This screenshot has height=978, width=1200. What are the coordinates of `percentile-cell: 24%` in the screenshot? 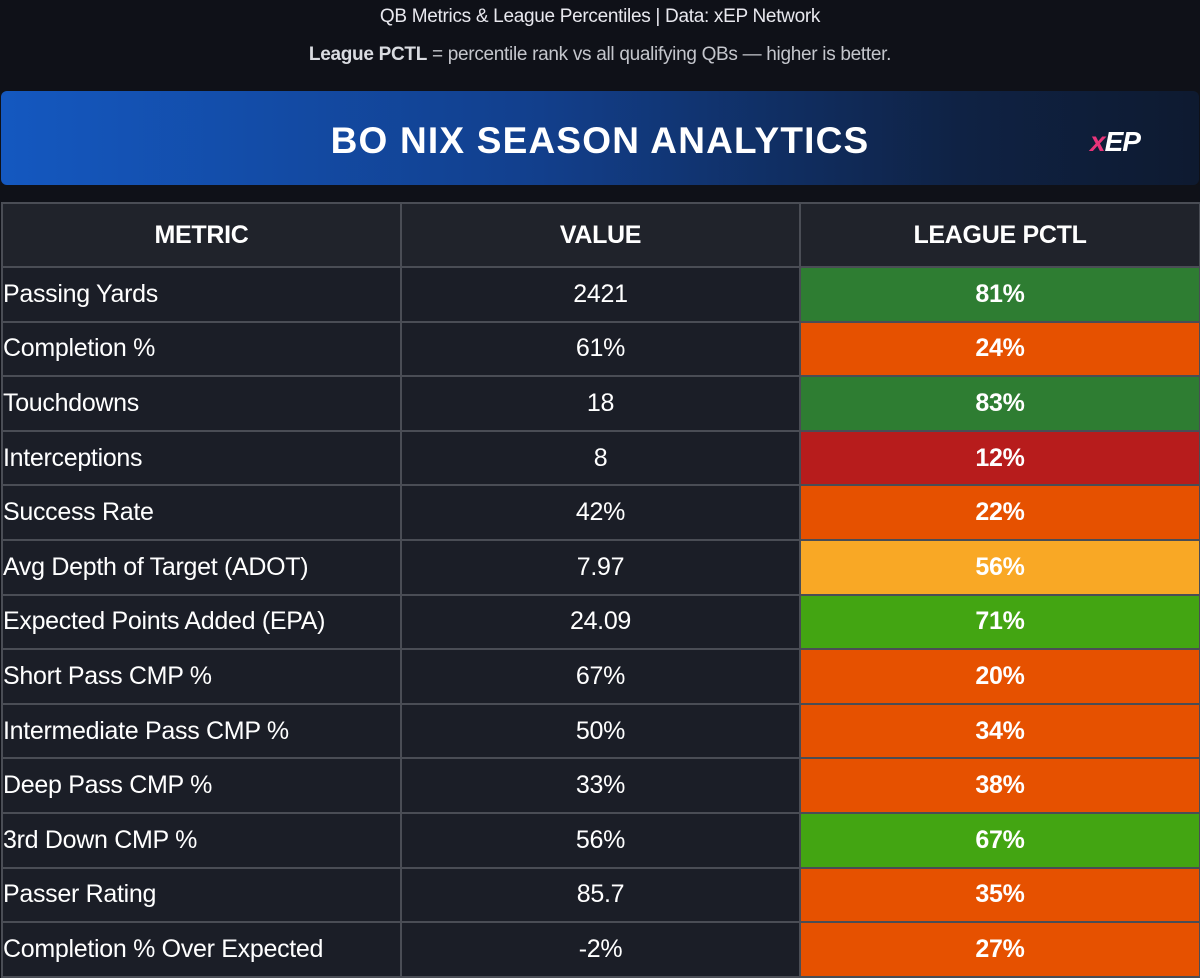 It's located at (999, 349).